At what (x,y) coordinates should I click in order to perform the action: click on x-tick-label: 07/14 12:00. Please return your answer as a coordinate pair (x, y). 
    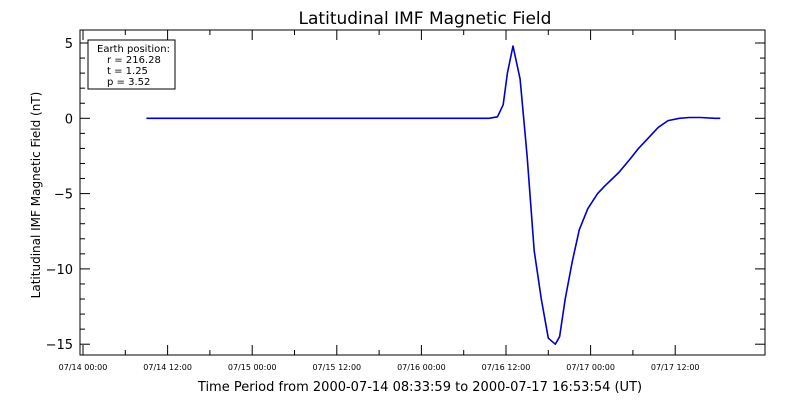
    Looking at the image, I should click on (167, 367).